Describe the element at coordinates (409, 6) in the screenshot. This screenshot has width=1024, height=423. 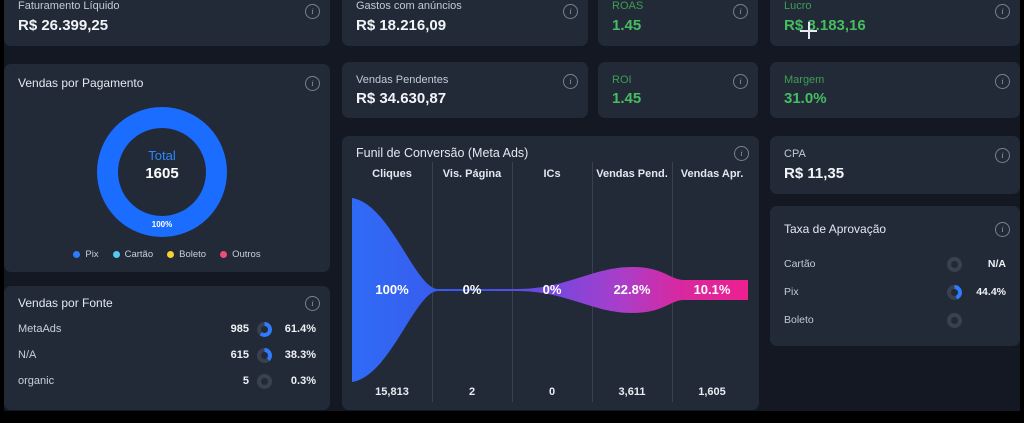
I see `card-title: Gastos com anúncios` at that location.